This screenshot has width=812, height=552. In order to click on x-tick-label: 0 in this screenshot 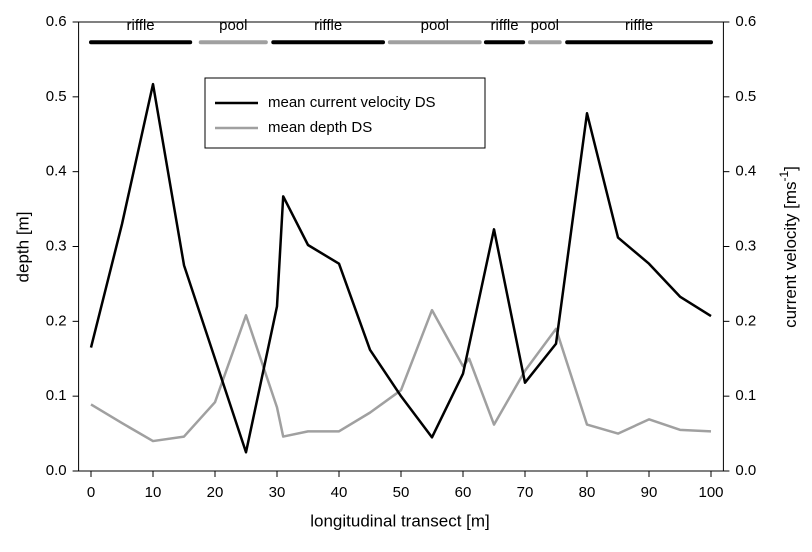, I will do `click(91, 492)`.